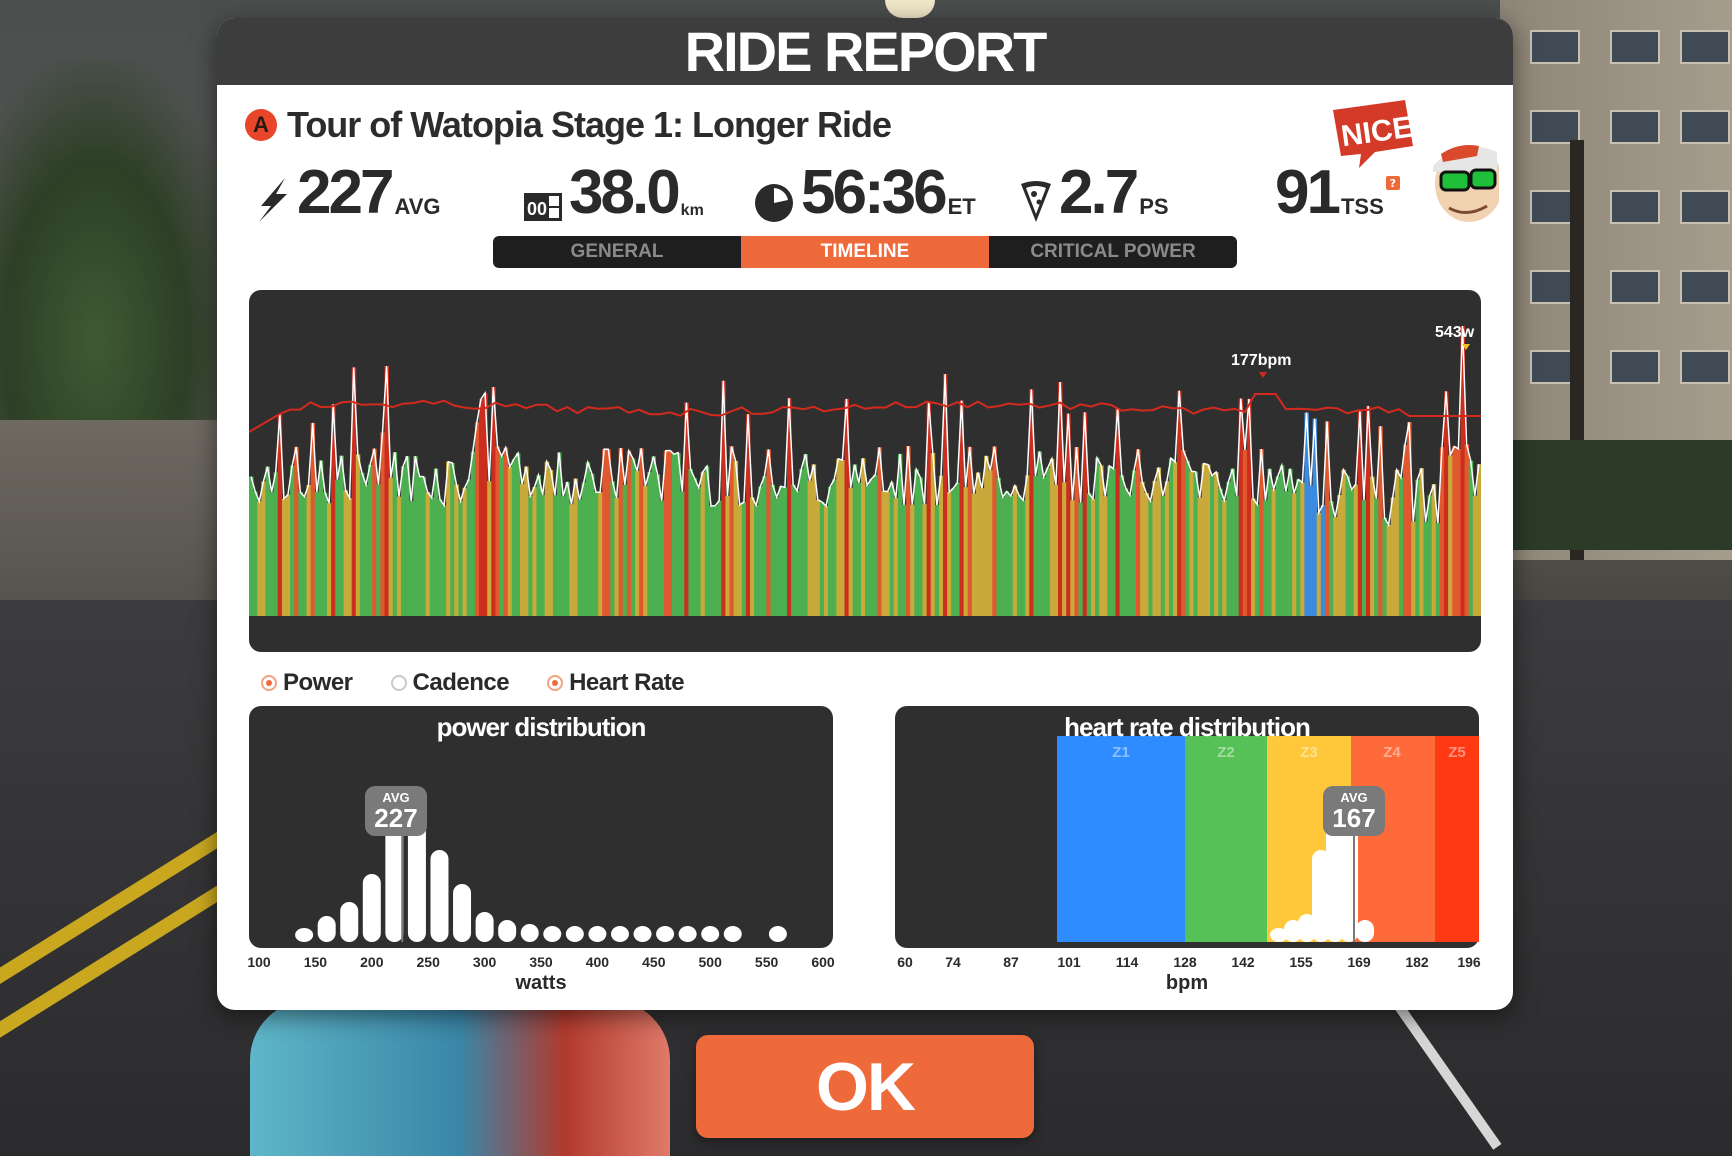 Image resolution: width=1732 pixels, height=1156 pixels. What do you see at coordinates (1301, 962) in the screenshot?
I see `hr-tick: 155` at bounding box center [1301, 962].